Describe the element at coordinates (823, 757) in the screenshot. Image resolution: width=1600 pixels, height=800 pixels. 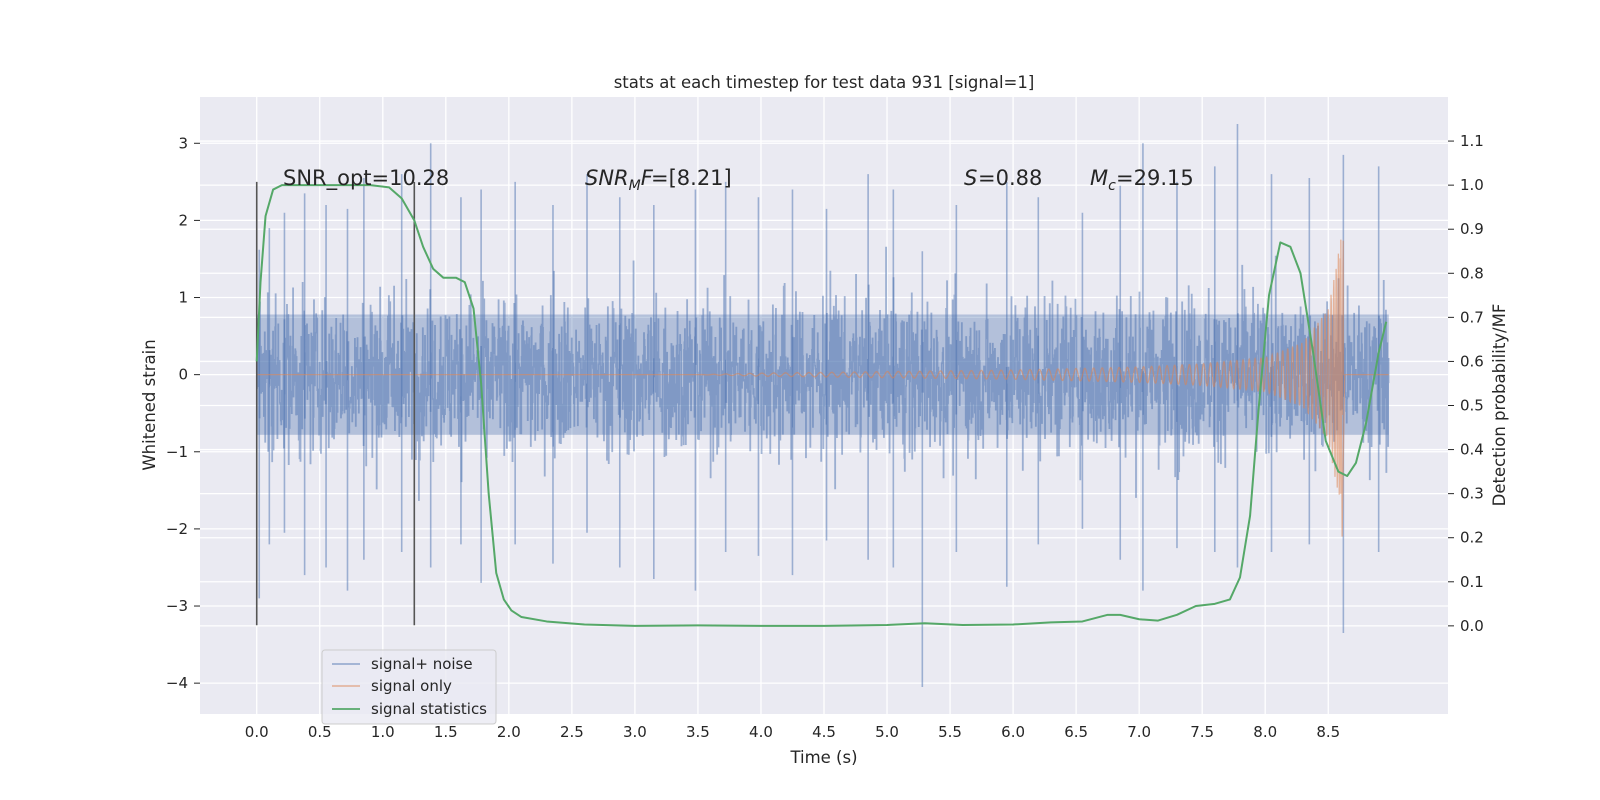
I see `x-axis-label: Time (s)` at that location.